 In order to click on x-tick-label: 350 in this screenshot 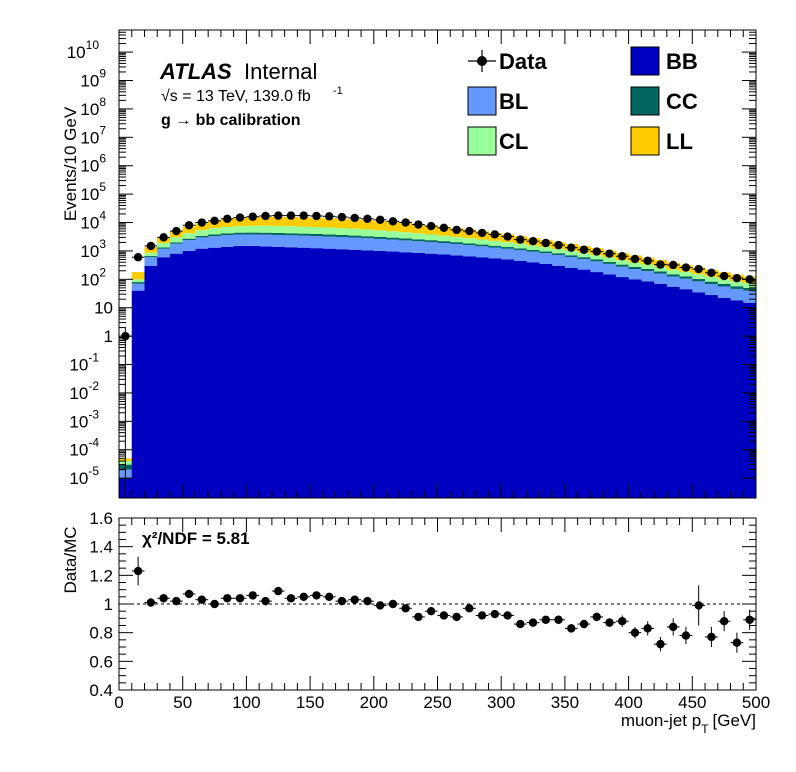, I will do `click(565, 702)`.